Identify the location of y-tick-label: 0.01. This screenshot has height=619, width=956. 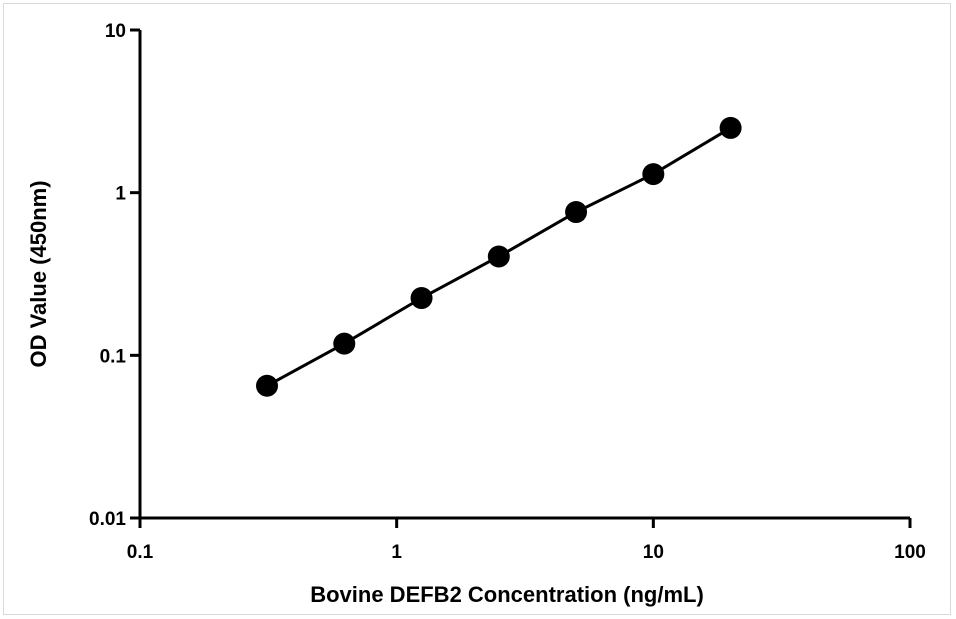
(107, 519).